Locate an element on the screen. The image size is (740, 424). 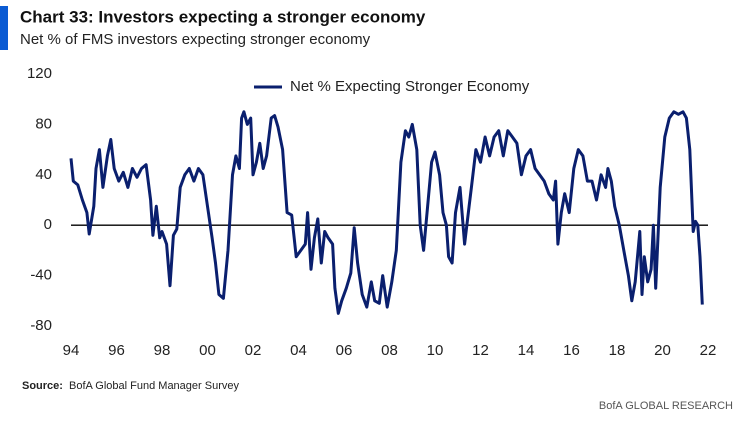
x-tick-label: 04 is located at coordinates (298, 350).